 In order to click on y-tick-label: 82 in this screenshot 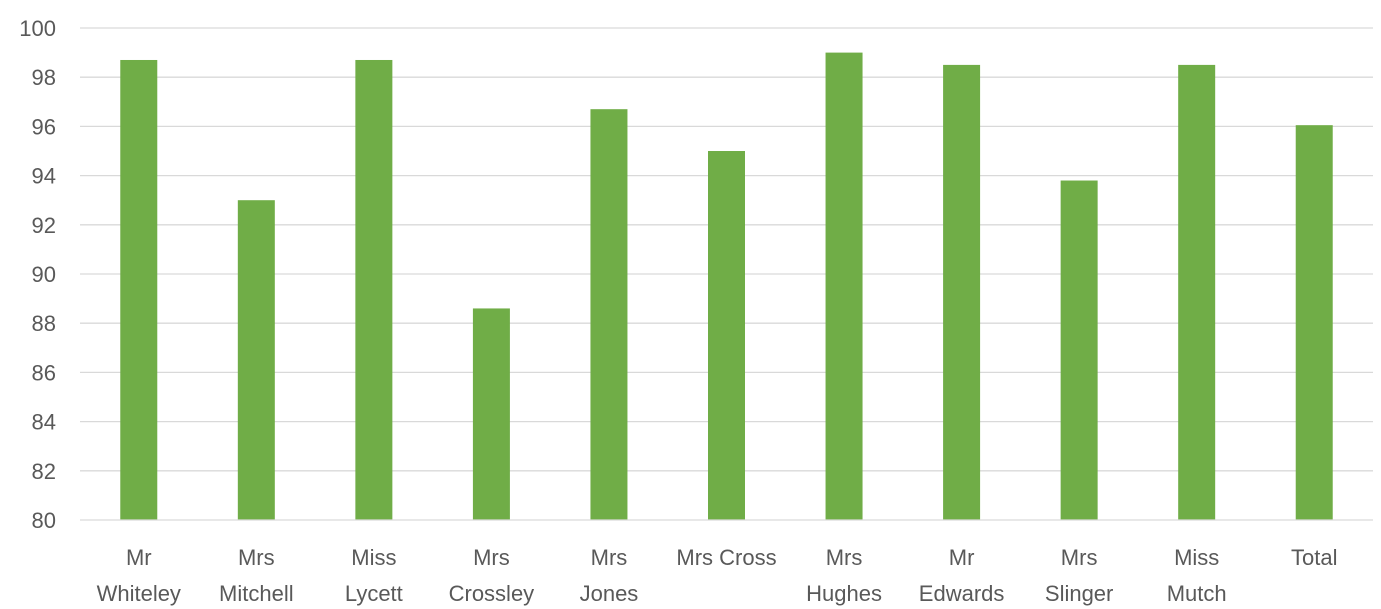, I will do `click(44, 471)`.